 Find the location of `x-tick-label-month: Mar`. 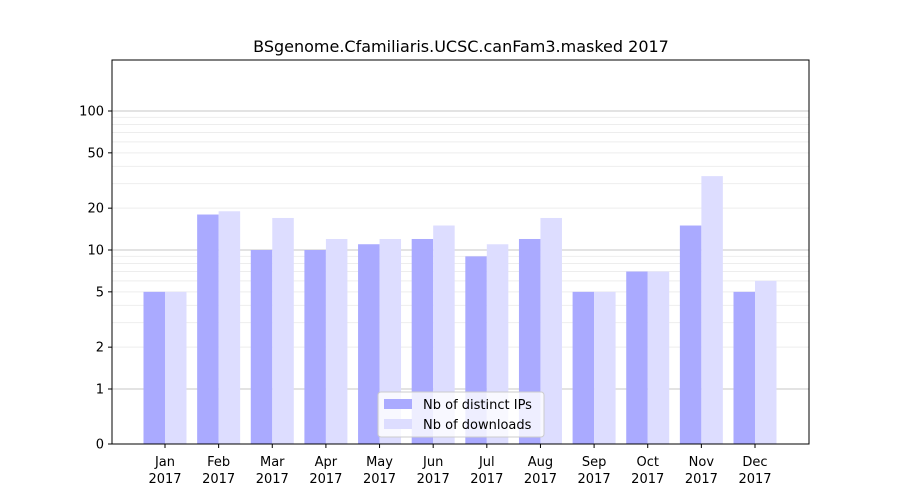

x-tick-label-month: Mar is located at coordinates (272, 462).